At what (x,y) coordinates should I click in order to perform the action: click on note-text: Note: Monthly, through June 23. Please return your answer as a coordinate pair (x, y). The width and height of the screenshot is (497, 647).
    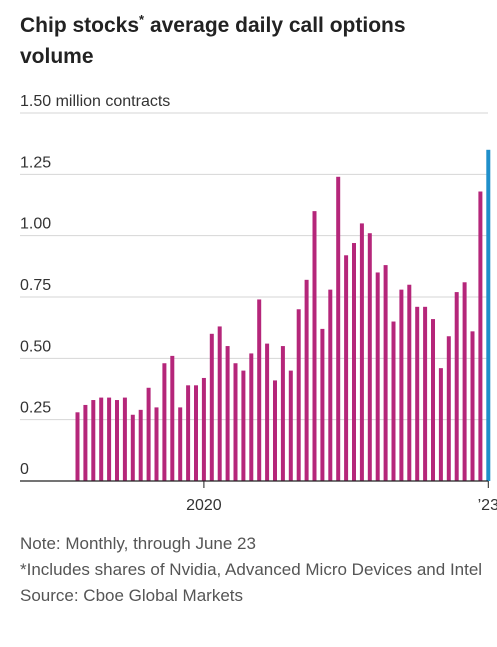
    Looking at the image, I should click on (138, 543).